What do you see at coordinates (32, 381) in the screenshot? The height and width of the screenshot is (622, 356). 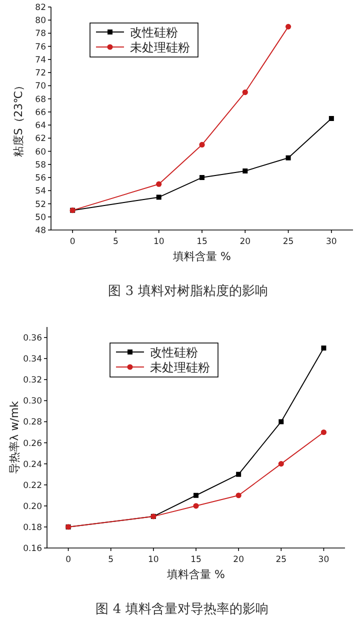 I see `y-tick-label: 0.32` at bounding box center [32, 381].